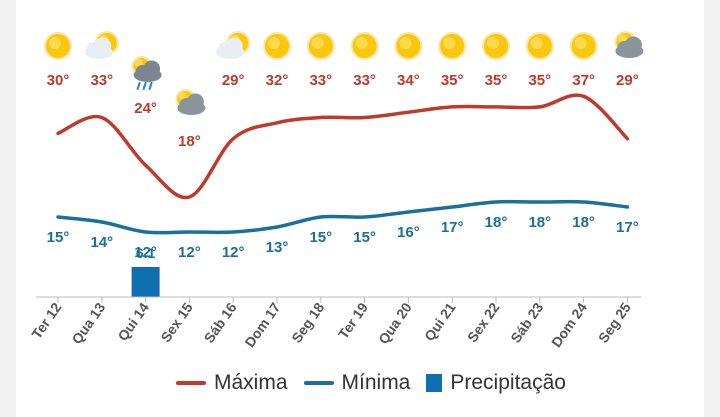  Describe the element at coordinates (58, 80) in the screenshot. I see `max-temp-label: 30°` at that location.